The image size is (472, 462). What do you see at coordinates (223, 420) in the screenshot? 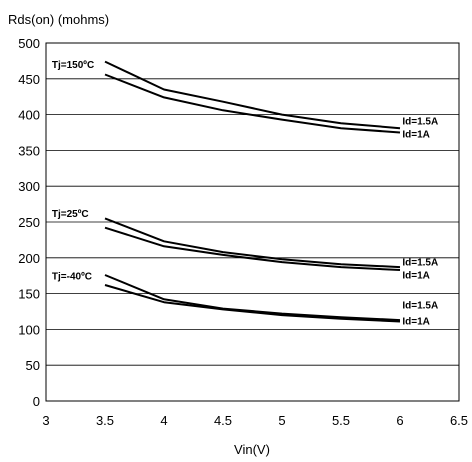
I see `x-tick-label: 4.5` at bounding box center [223, 420].